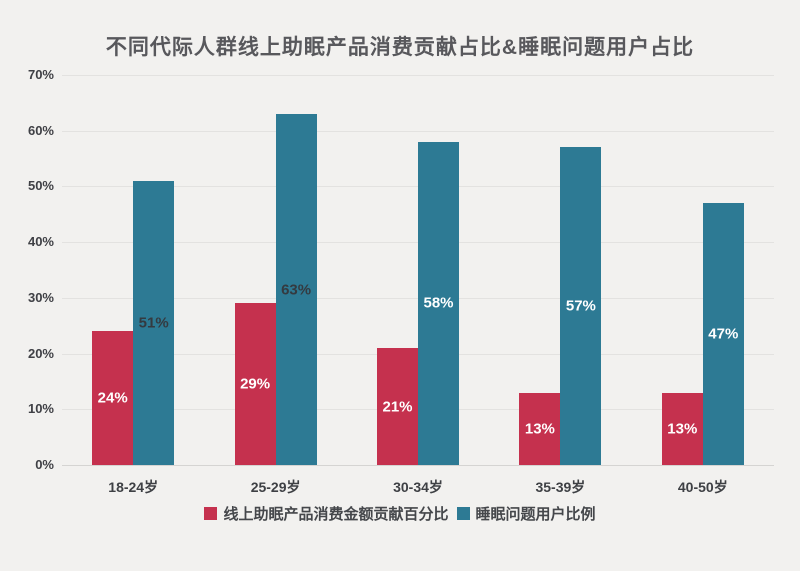 The image size is (800, 571). Describe the element at coordinates (418, 487) in the screenshot. I see `x-axis-label-30-34岁: 30-34岁` at that location.